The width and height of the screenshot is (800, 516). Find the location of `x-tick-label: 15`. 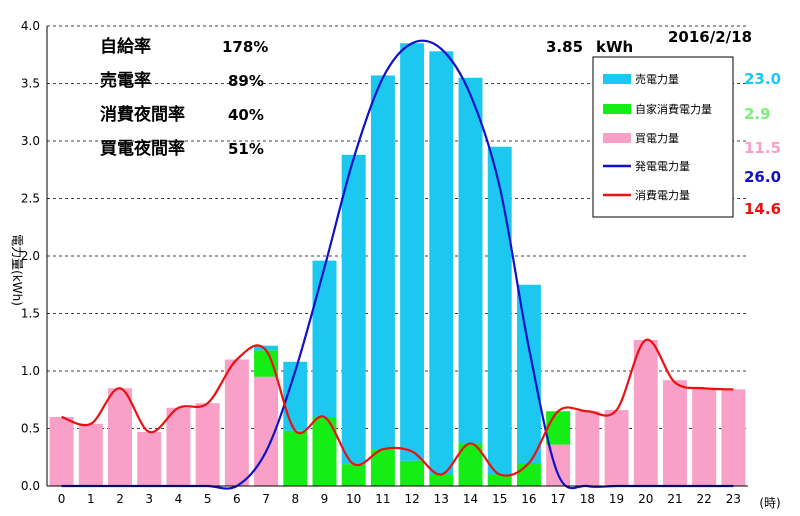

x-tick-label: 15 is located at coordinates (499, 499).